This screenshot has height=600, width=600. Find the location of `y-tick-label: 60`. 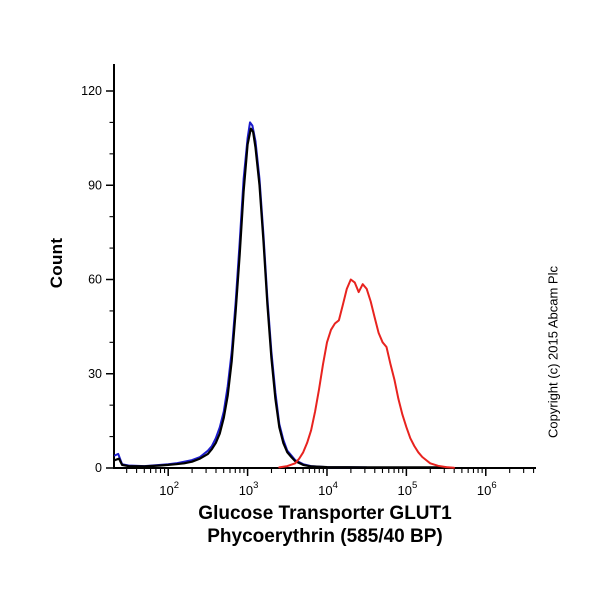

y-tick-label: 60 is located at coordinates (95, 280).